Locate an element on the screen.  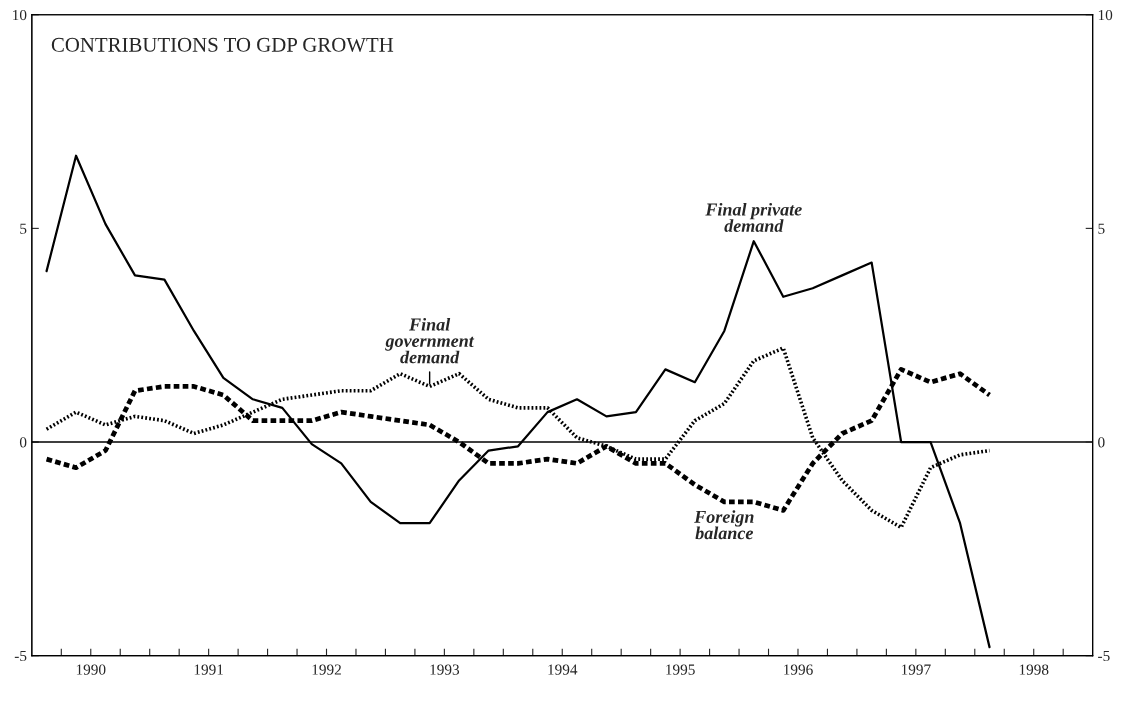
x-tick-label: 1997 is located at coordinates (916, 669).